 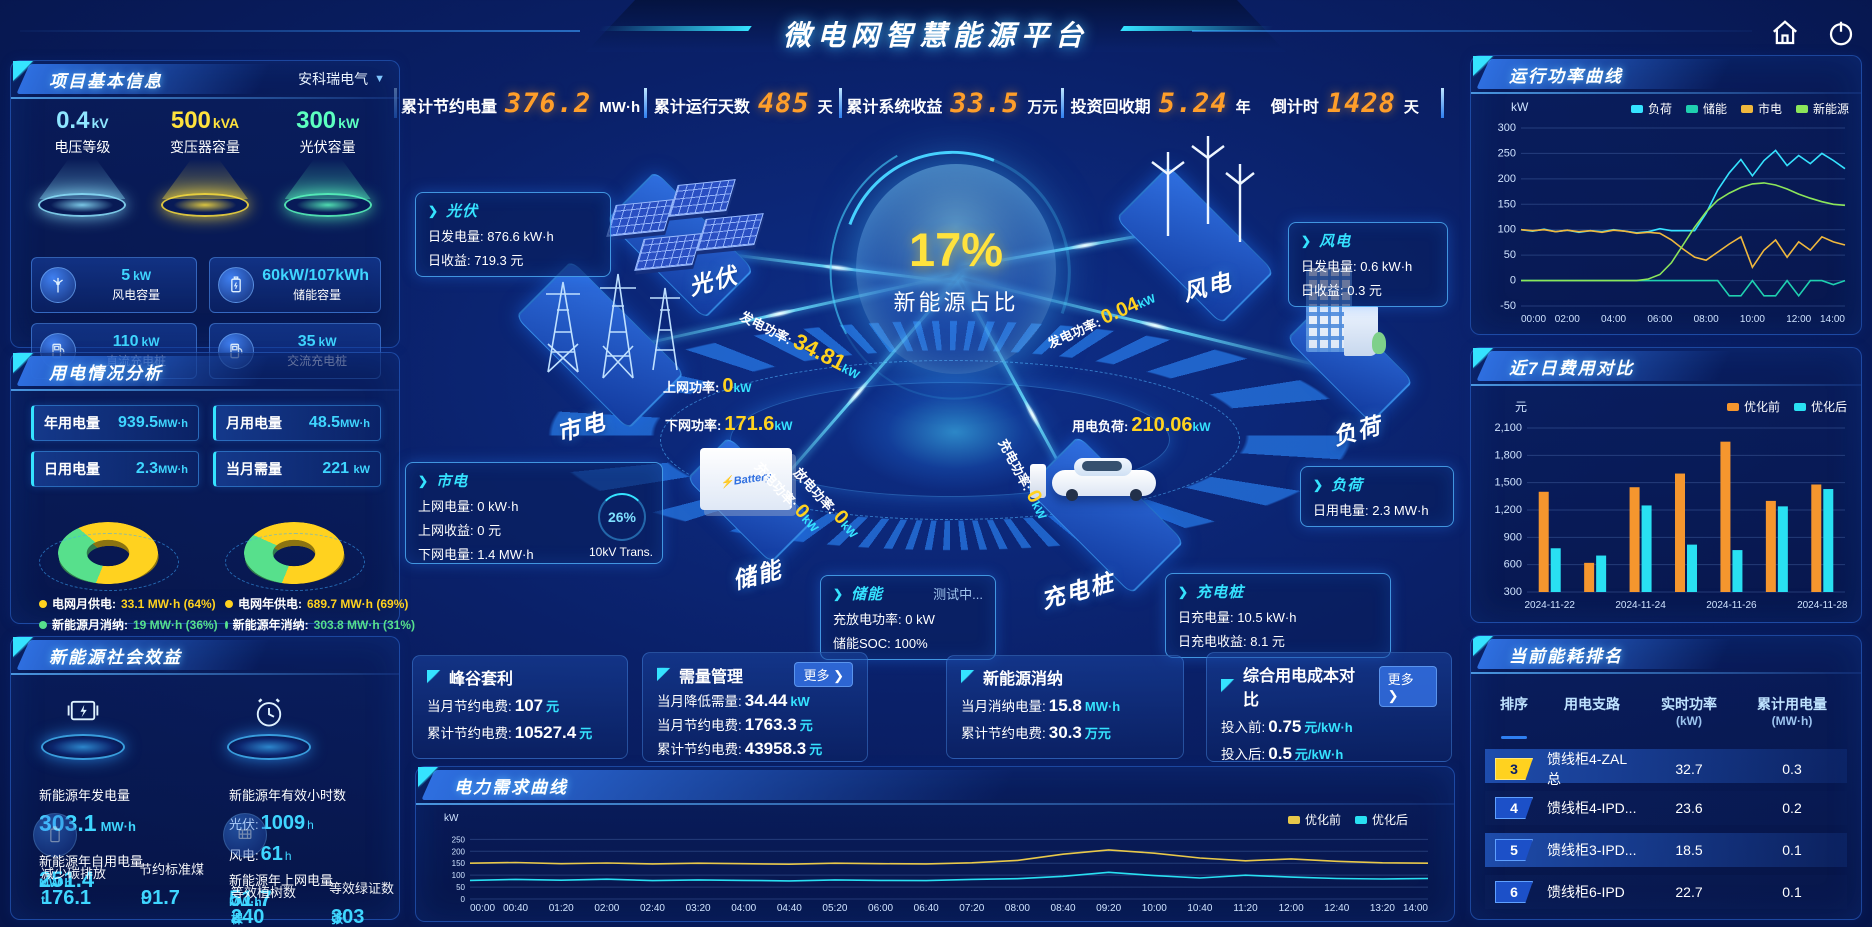 What do you see at coordinates (1507, 153) in the screenshot?
I see `svg-text: 250` at bounding box center [1507, 153].